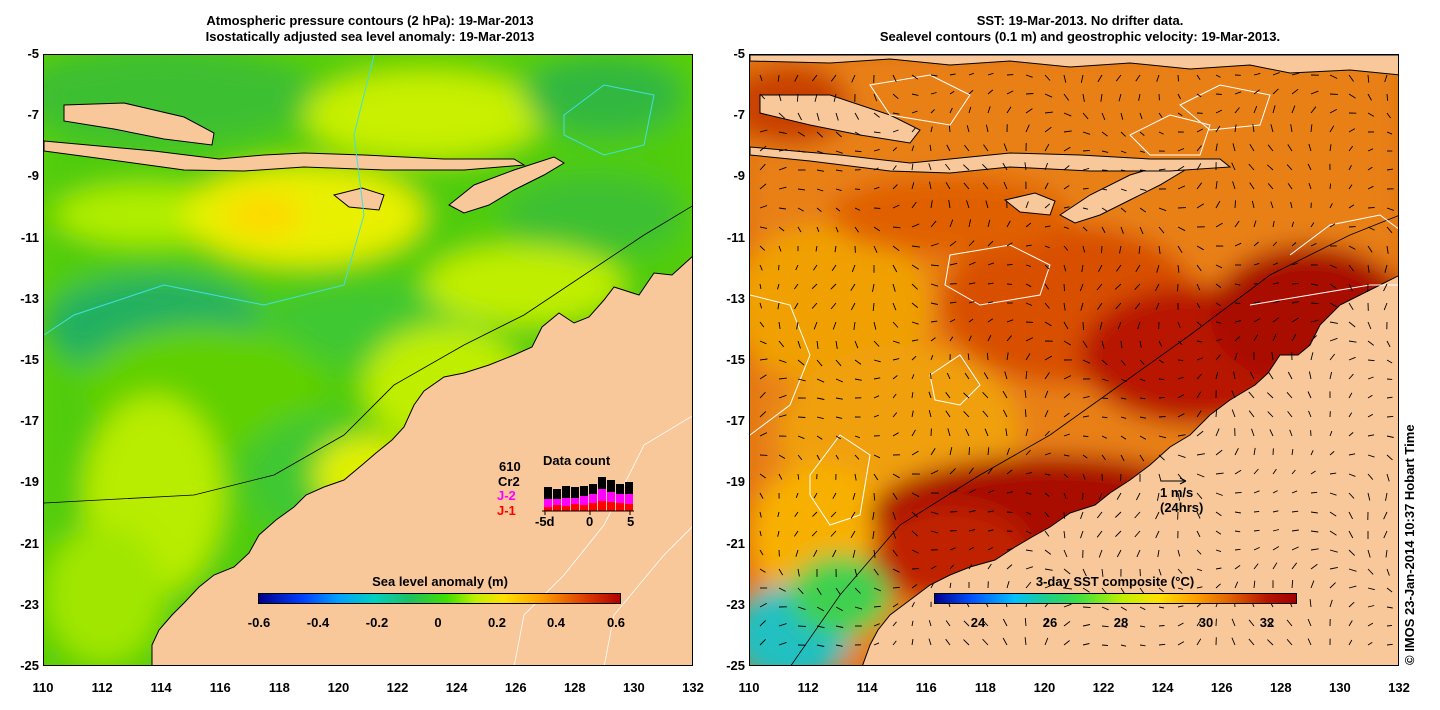 This screenshot has width=1440, height=710. What do you see at coordinates (739, 53) in the screenshot?
I see `right-lat-tick: -5` at bounding box center [739, 53].